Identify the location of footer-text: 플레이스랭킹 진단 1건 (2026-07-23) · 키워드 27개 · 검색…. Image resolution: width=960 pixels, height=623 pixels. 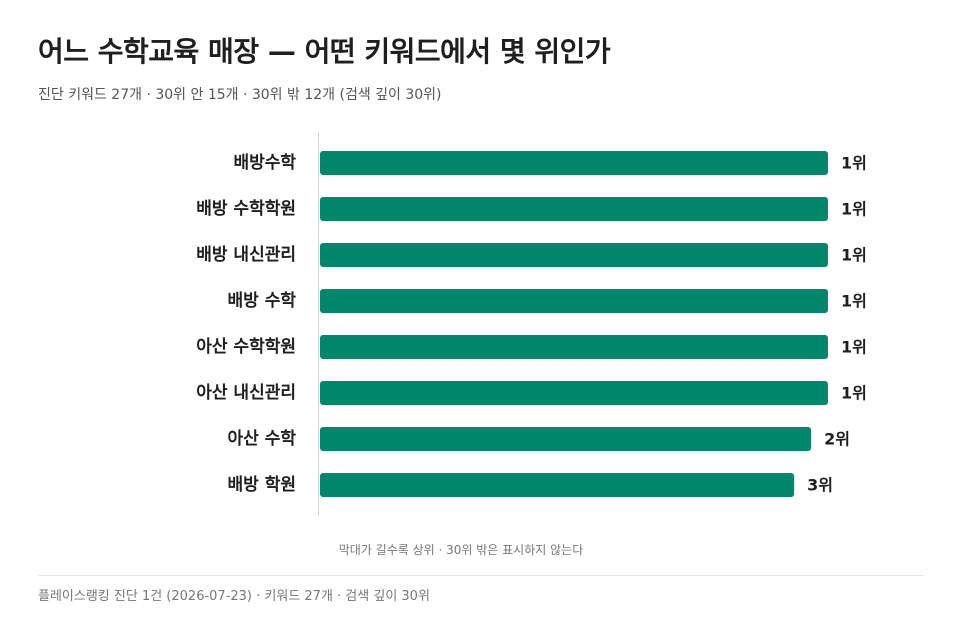
(234, 596).